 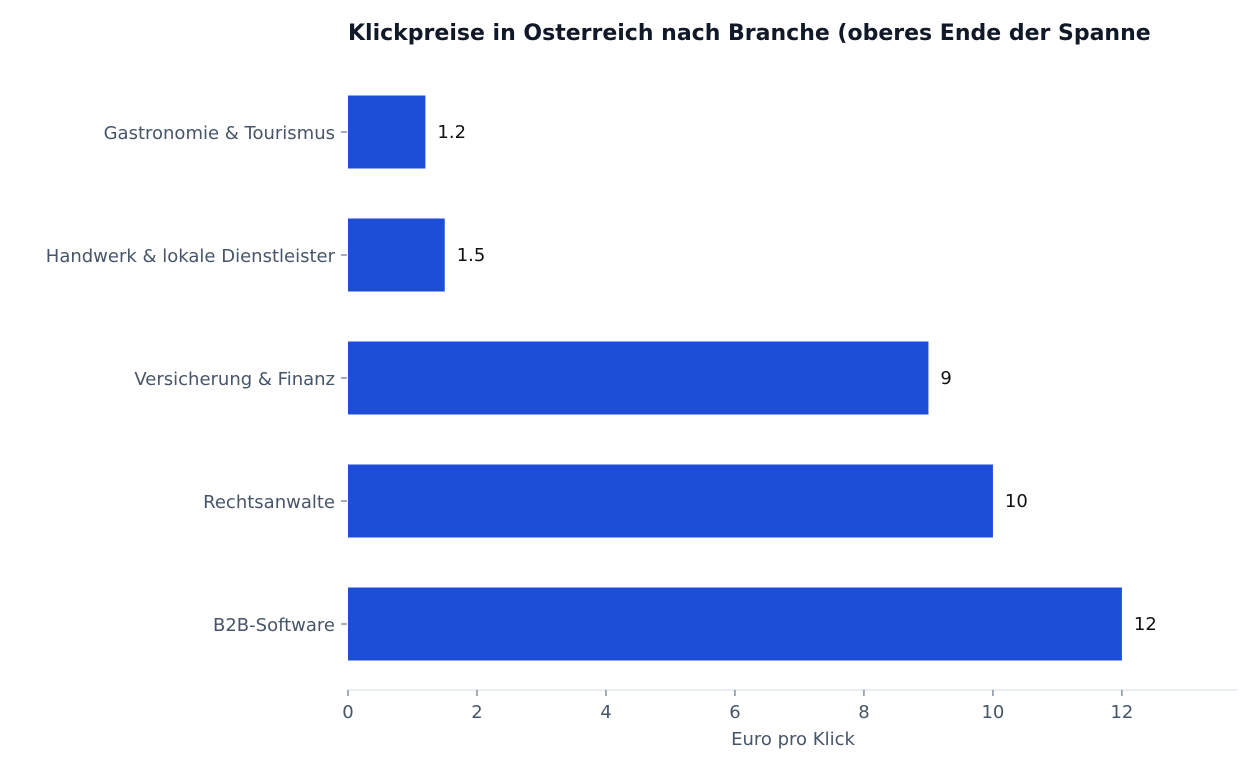 I want to click on value-label: 12, so click(x=1145, y=624).